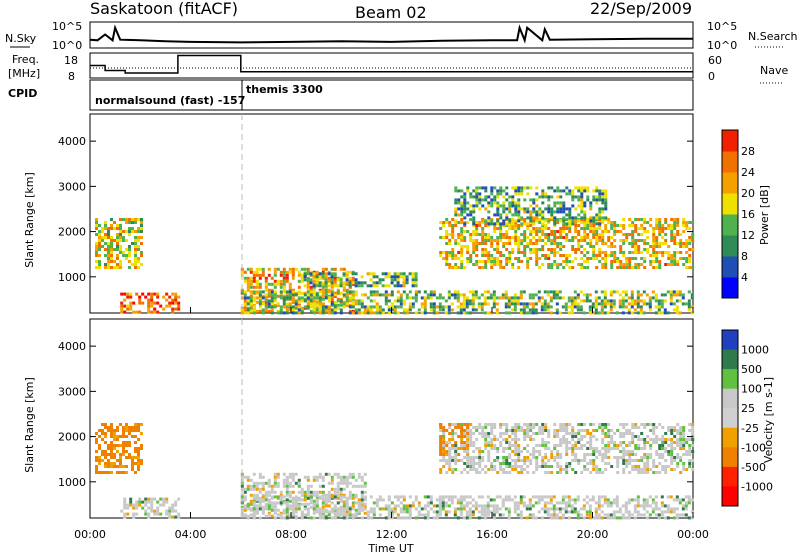  I want to click on noise-tick-left-bottom: 10^0, so click(67, 45).